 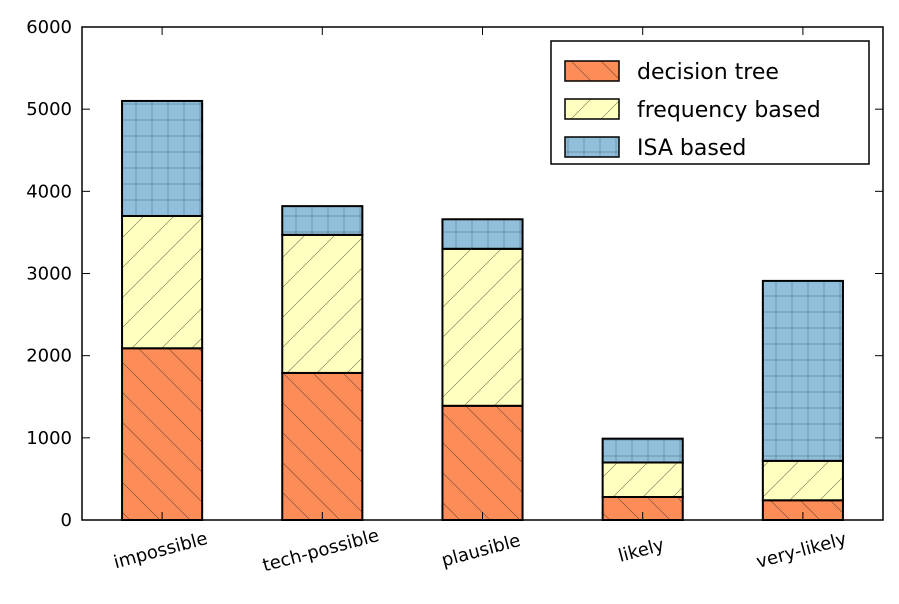 I want to click on legend-label: ISA based, so click(x=691, y=148).